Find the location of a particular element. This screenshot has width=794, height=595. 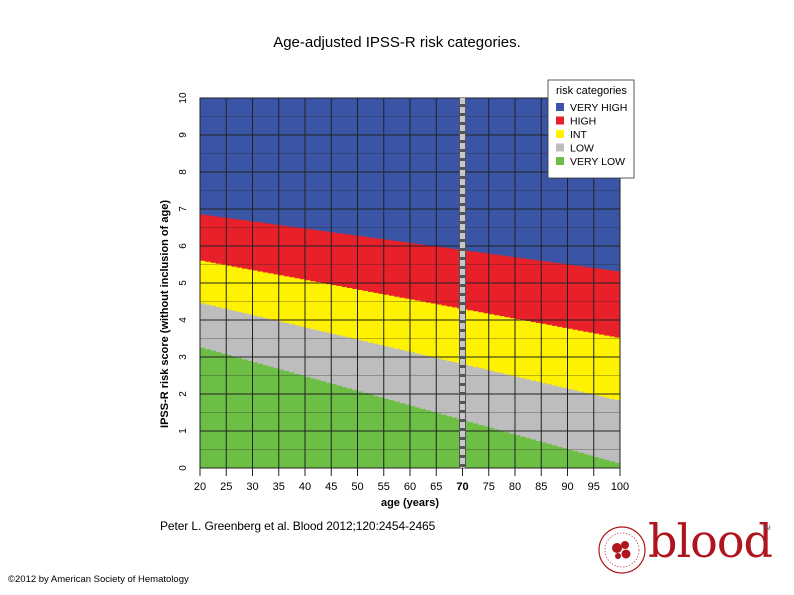

logo-trademark: TM is located at coordinates (766, 529).